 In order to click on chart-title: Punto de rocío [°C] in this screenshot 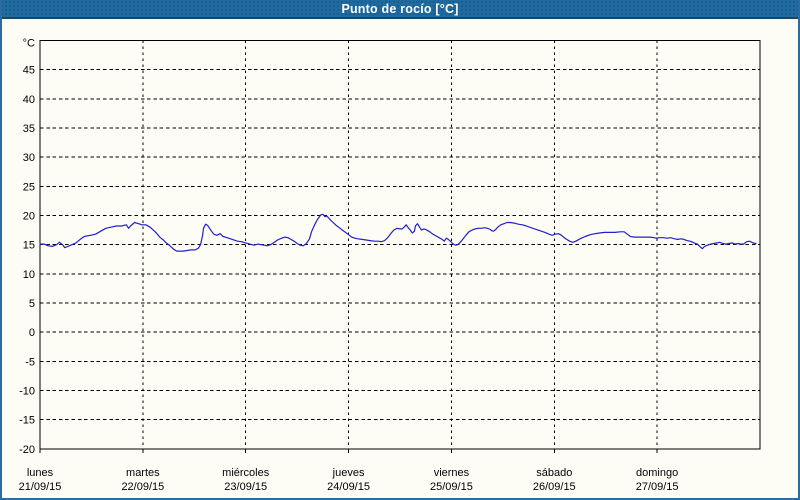, I will do `click(400, 8)`.